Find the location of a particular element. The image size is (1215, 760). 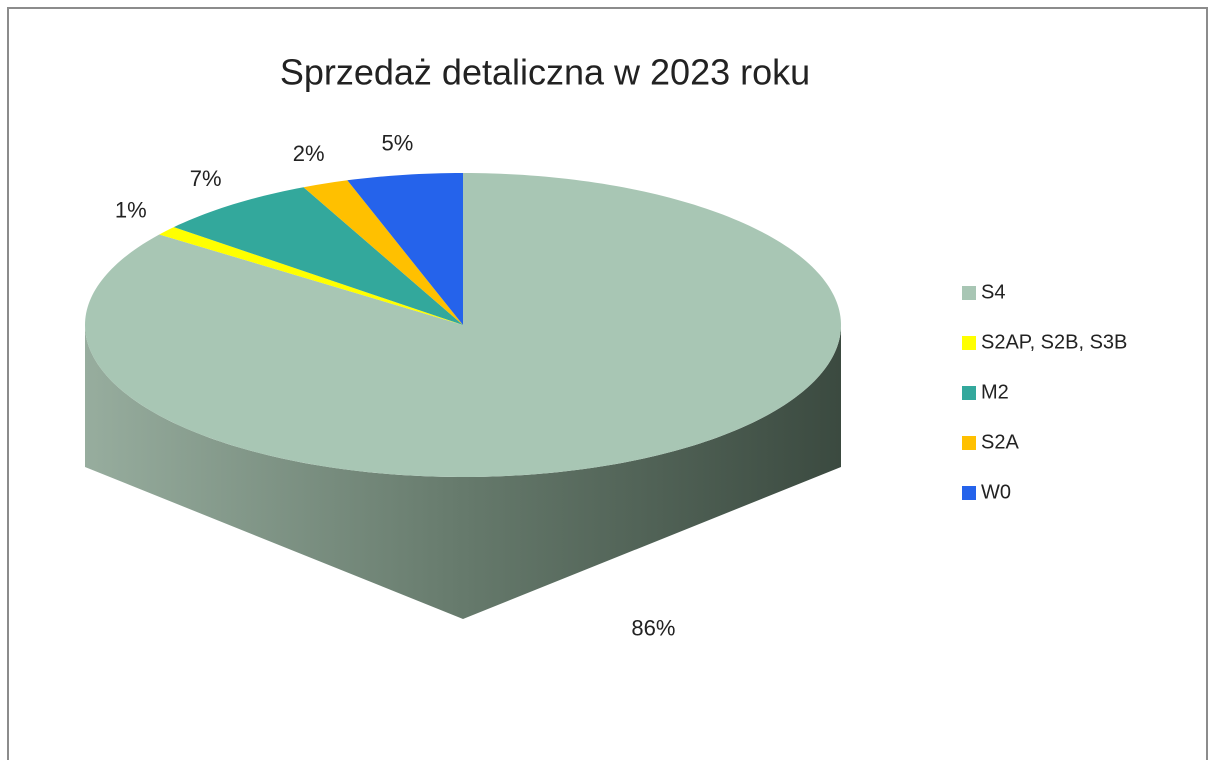

legend-label: M2 is located at coordinates (995, 392).